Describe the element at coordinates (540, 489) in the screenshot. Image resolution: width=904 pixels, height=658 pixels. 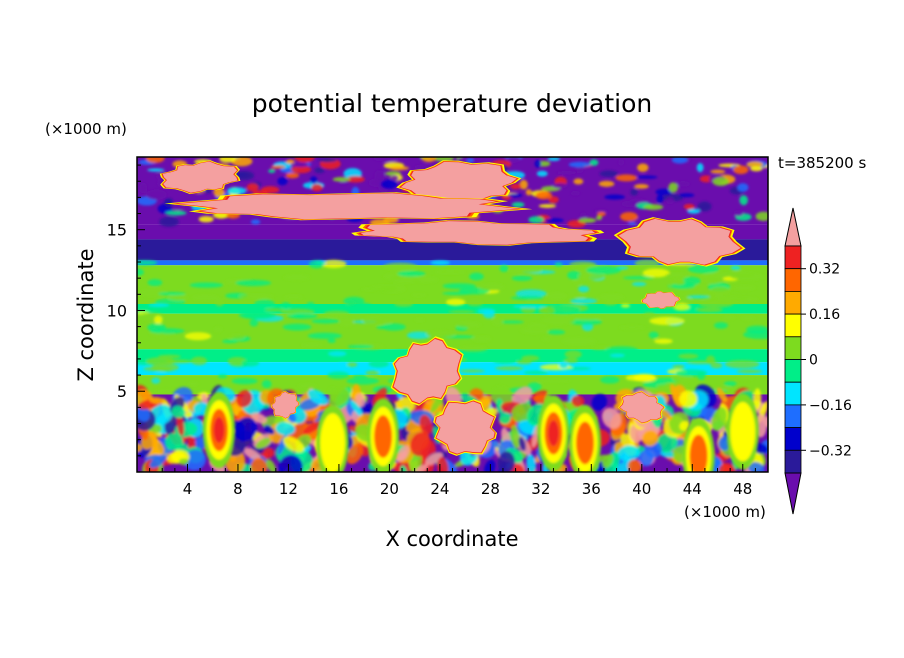
I see `x-tick-label: 32` at that location.